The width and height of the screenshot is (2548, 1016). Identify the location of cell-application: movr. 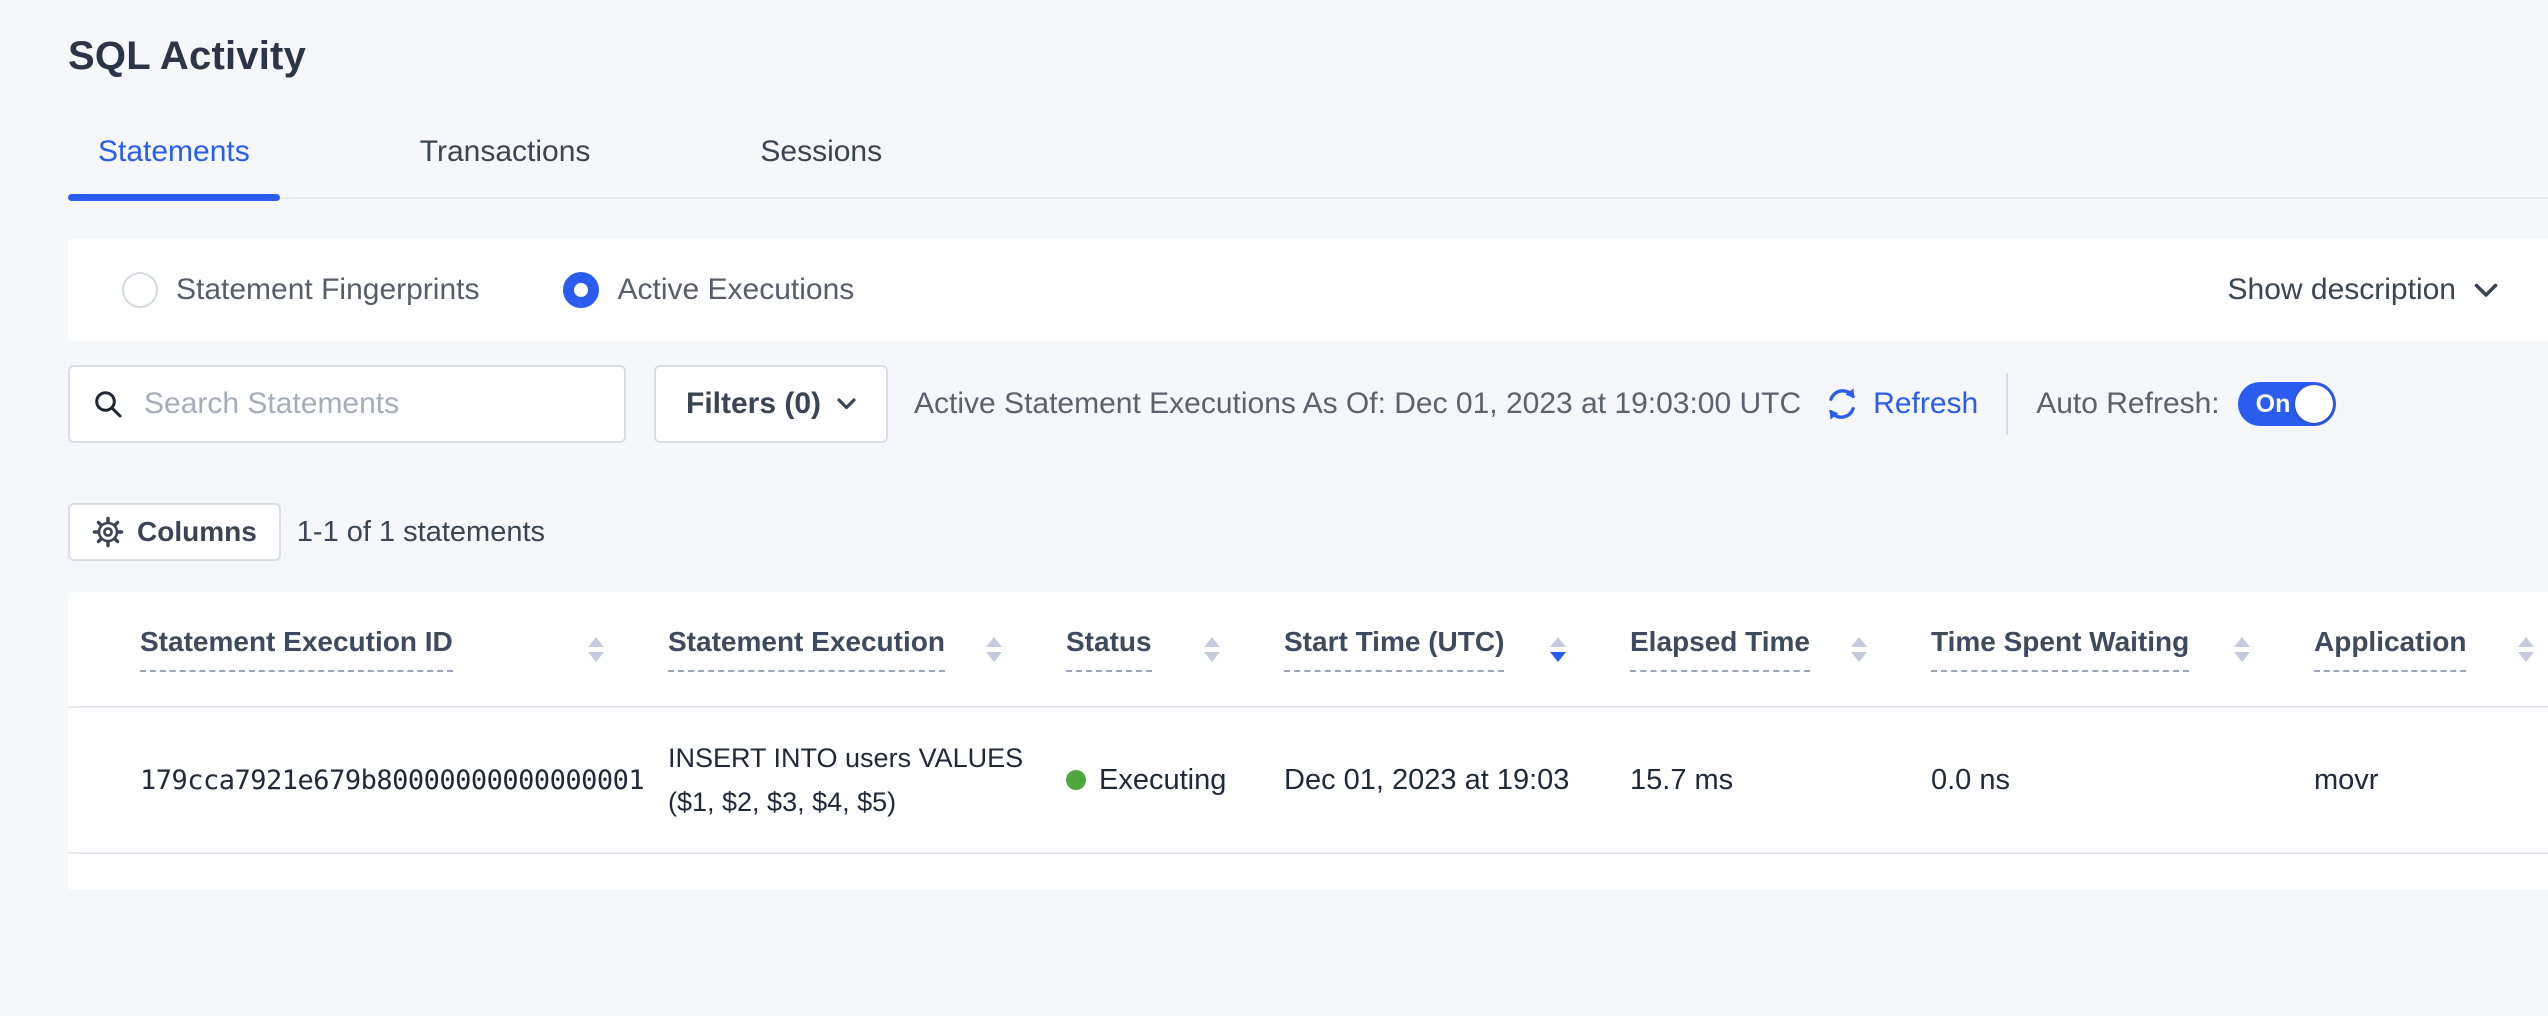
(2346, 779).